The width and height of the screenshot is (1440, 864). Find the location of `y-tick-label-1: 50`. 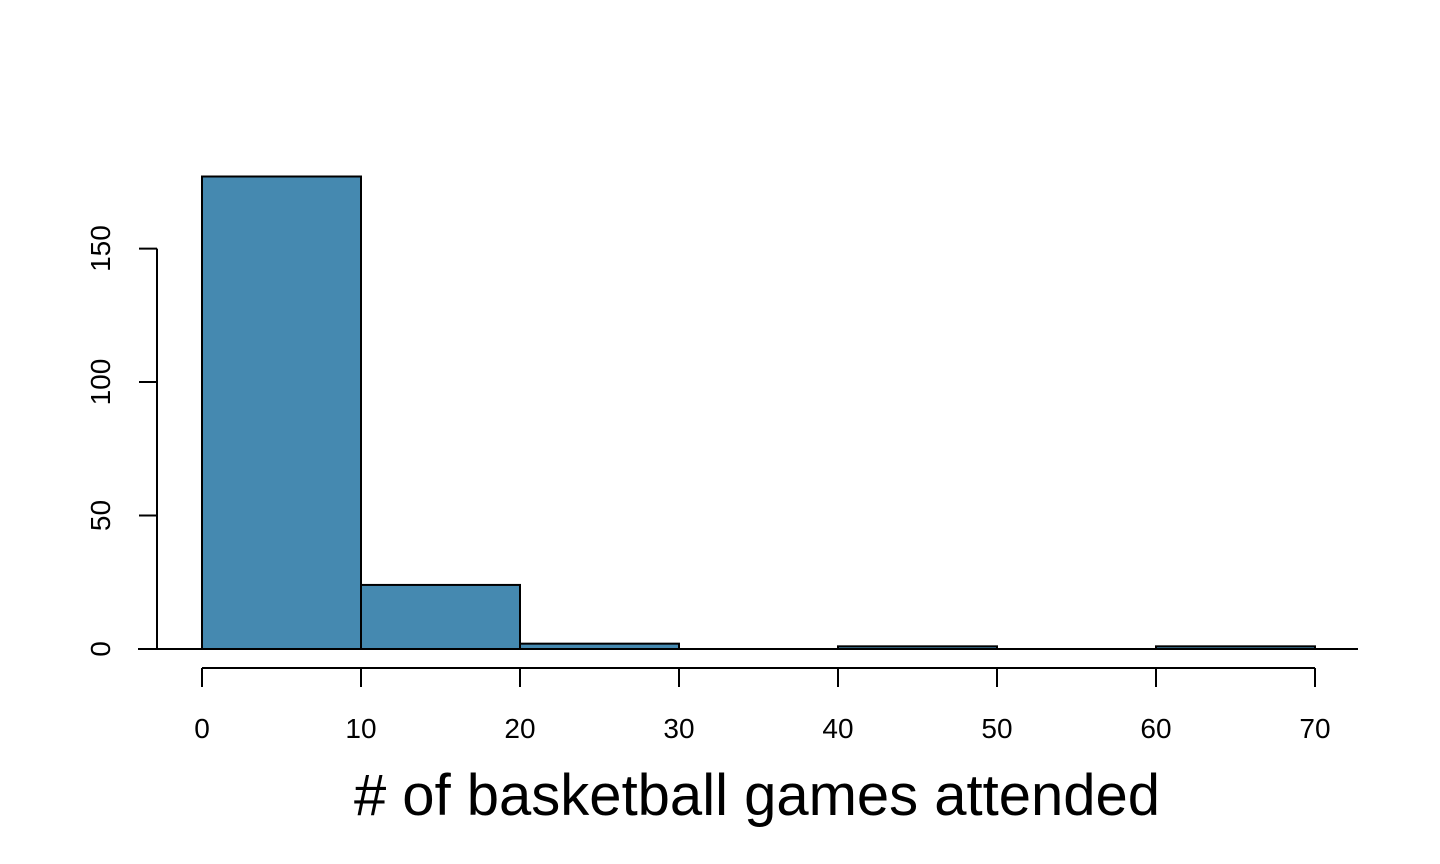

y-tick-label-1: 50 is located at coordinates (100, 515).